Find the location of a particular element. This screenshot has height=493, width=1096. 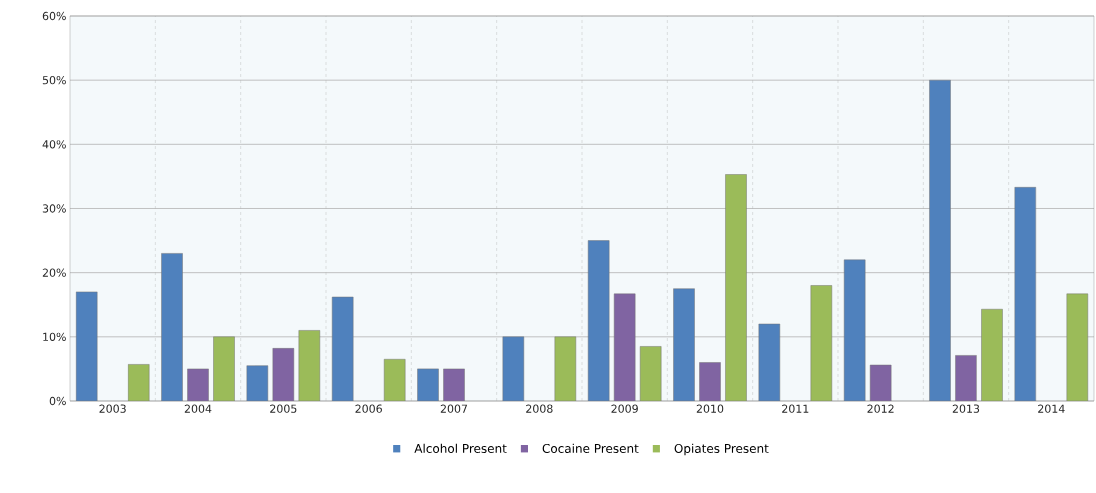

x-tick-label: 2012 is located at coordinates (880, 408).